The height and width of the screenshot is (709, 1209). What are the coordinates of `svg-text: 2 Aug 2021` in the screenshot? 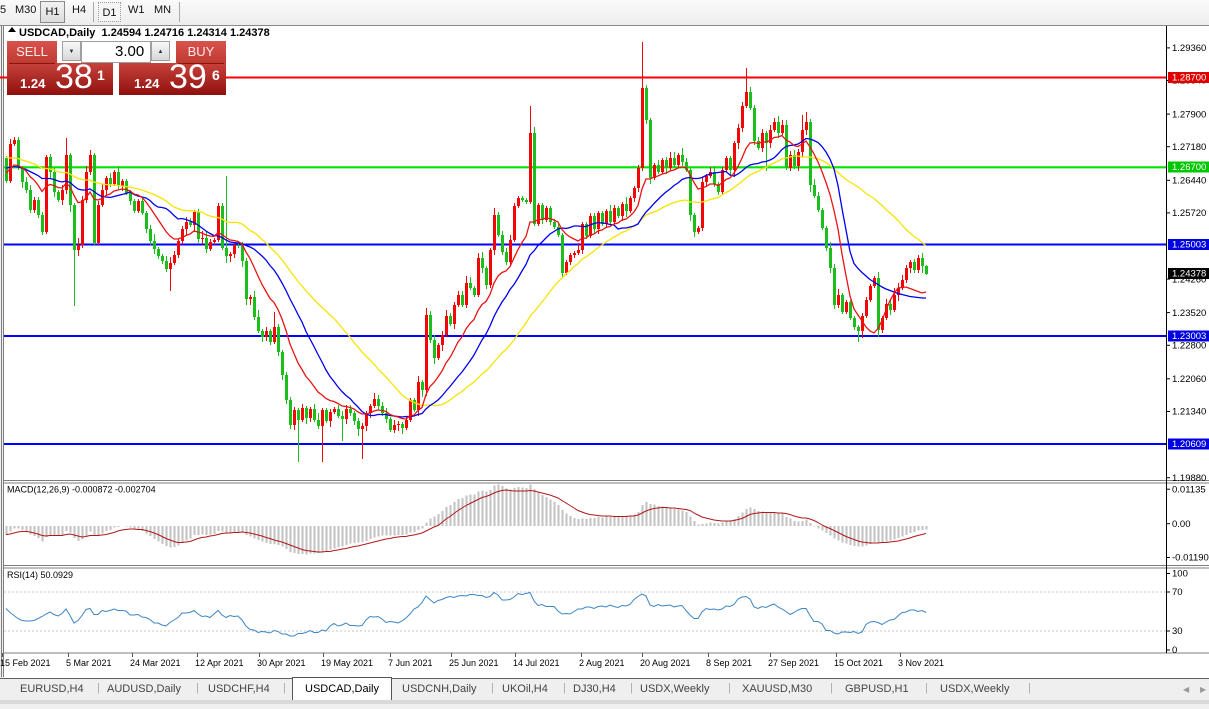 It's located at (602, 663).